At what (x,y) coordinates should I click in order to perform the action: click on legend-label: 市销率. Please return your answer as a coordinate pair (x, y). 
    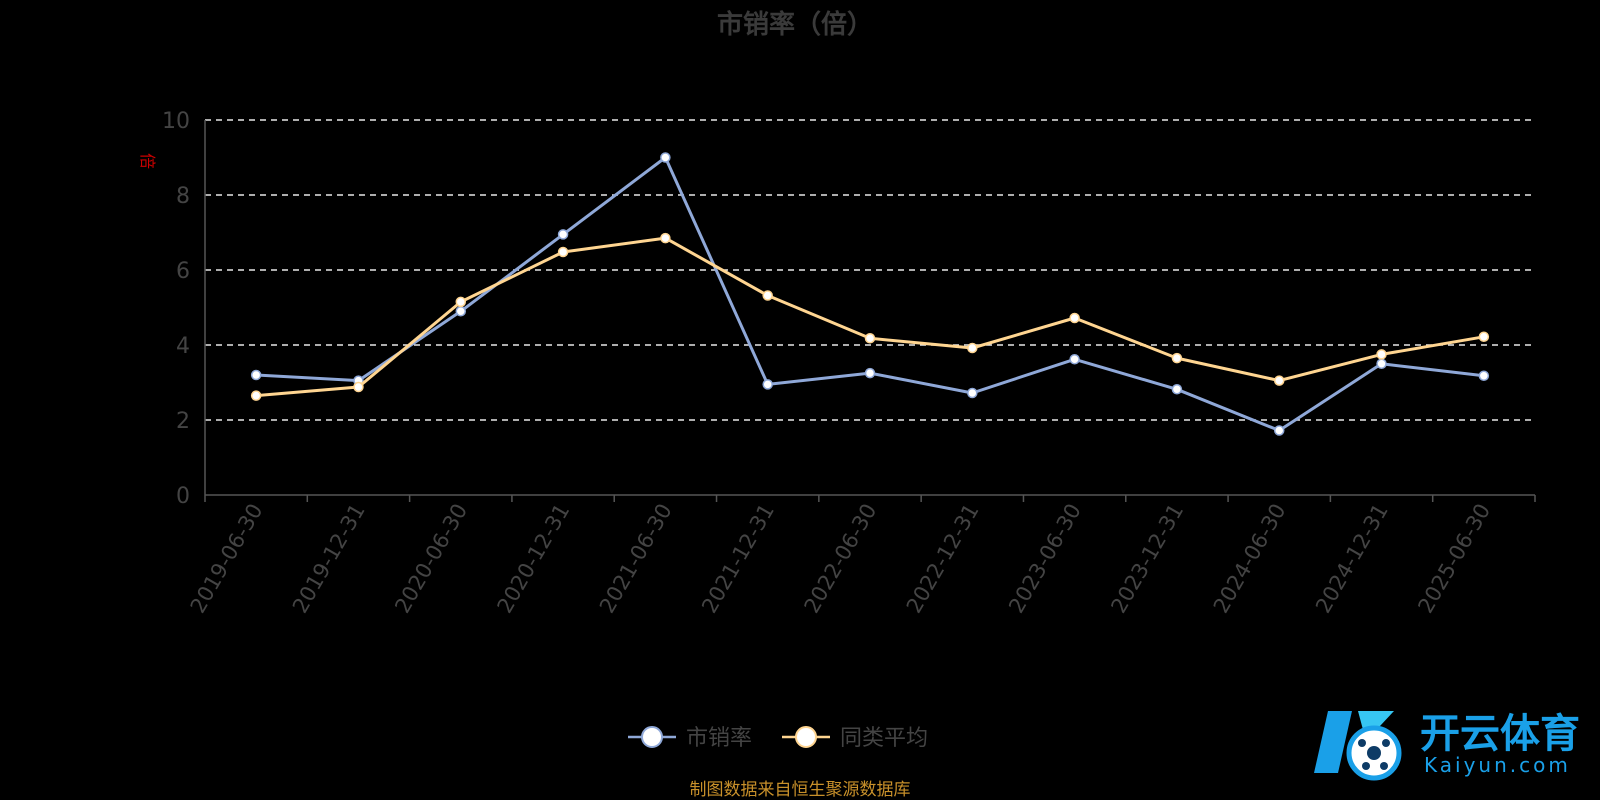
    Looking at the image, I should click on (719, 738).